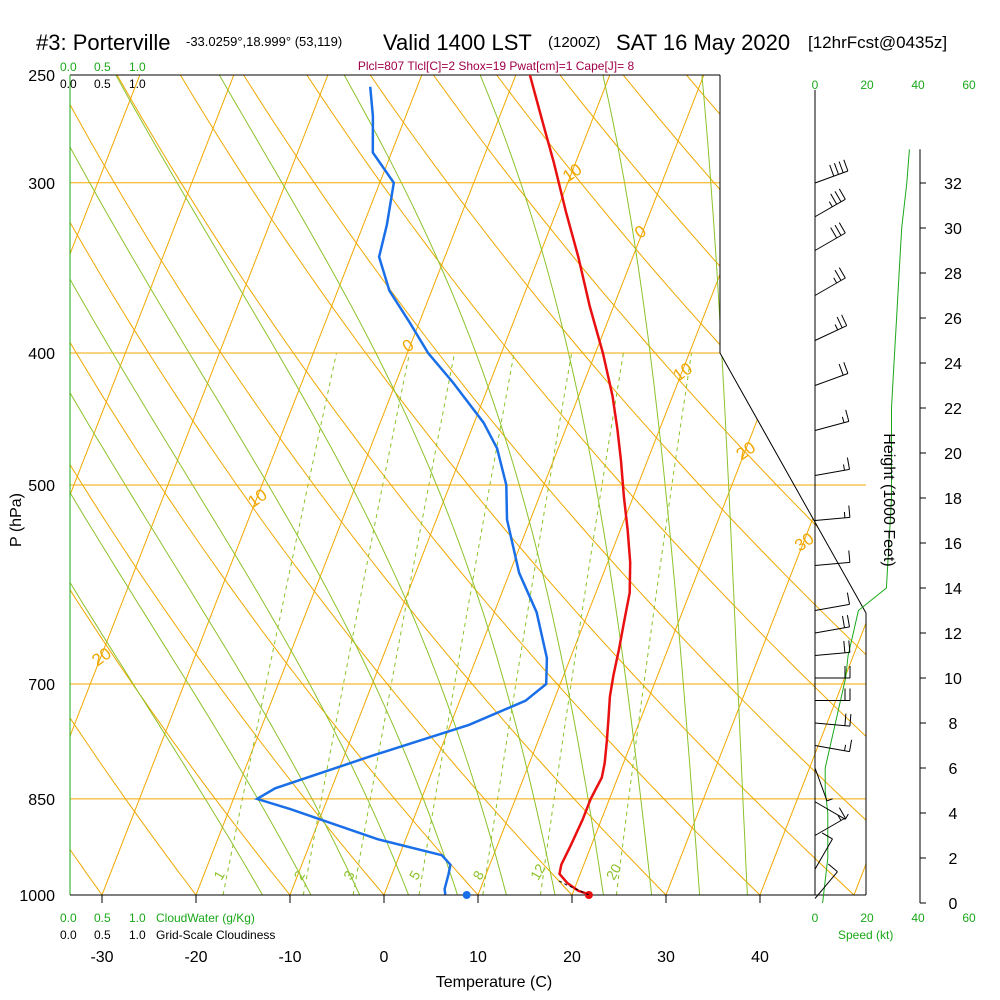 This screenshot has width=1000, height=1000. What do you see at coordinates (16, 520) in the screenshot?
I see `y-axis-title: P (hPa)` at bounding box center [16, 520].